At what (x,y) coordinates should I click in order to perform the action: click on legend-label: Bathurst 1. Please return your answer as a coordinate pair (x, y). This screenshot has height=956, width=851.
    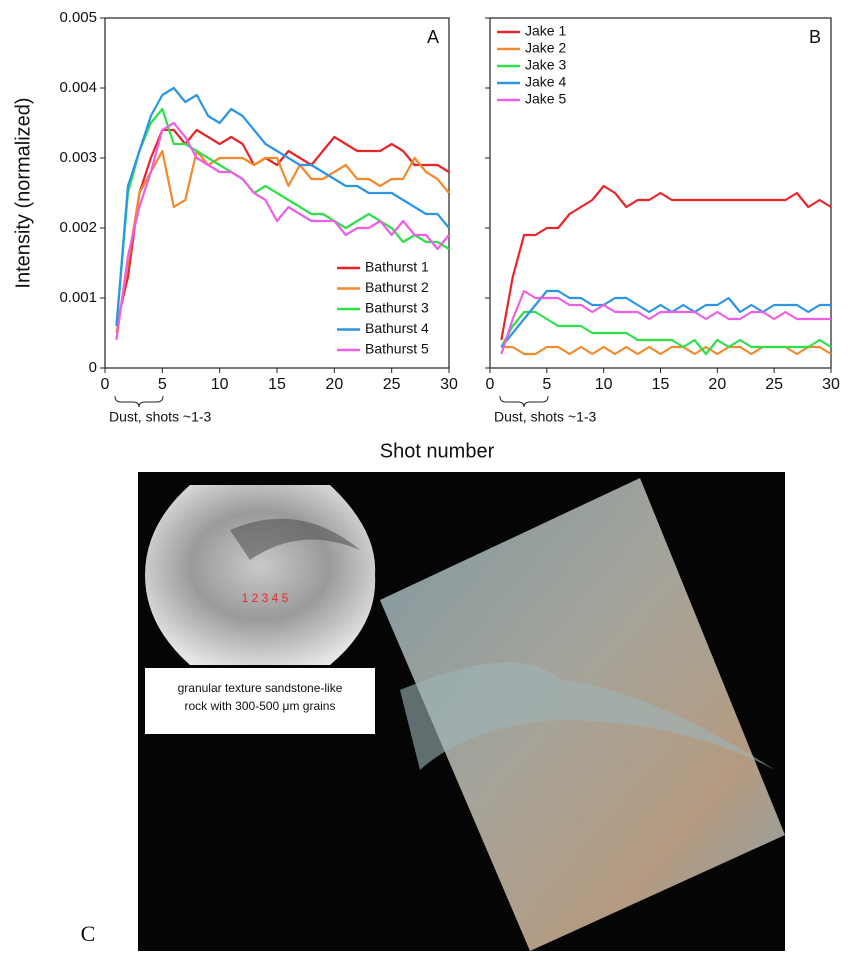
    Looking at the image, I should click on (397, 267).